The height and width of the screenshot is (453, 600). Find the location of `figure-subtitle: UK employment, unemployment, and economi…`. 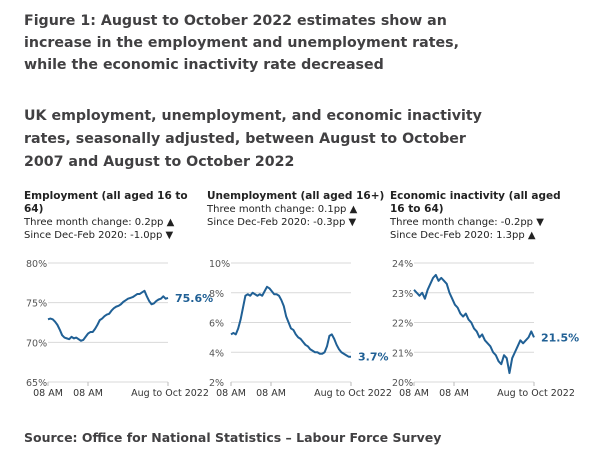

figure-subtitle: UK employment, unemployment, and economi… is located at coordinates (253, 139).